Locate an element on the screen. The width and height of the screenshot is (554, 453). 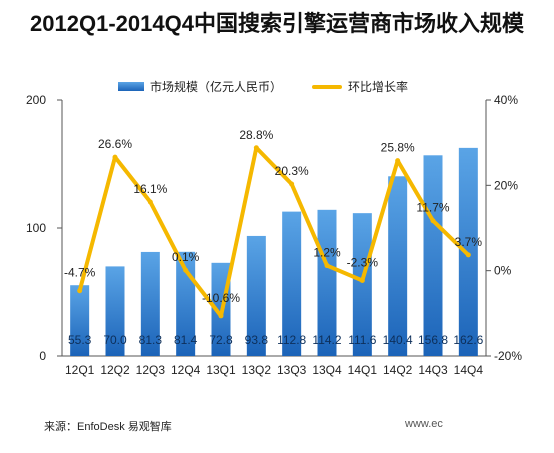
bar-value-label: 70.0 is located at coordinates (115, 340).